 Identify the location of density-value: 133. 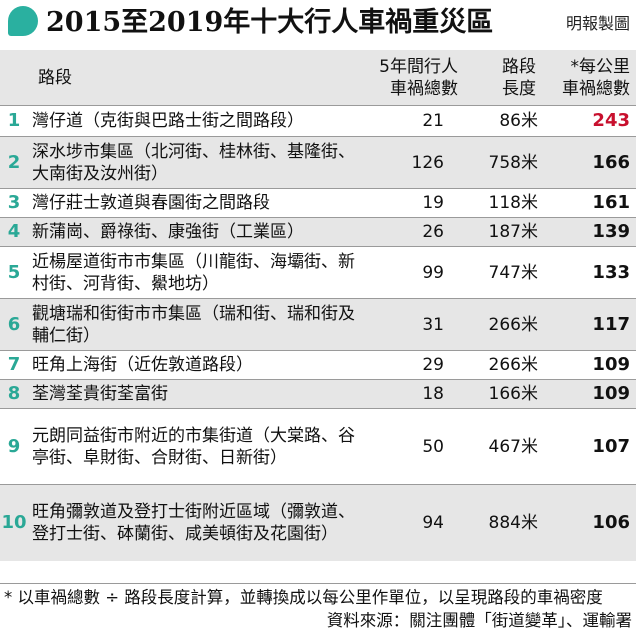
(611, 272).